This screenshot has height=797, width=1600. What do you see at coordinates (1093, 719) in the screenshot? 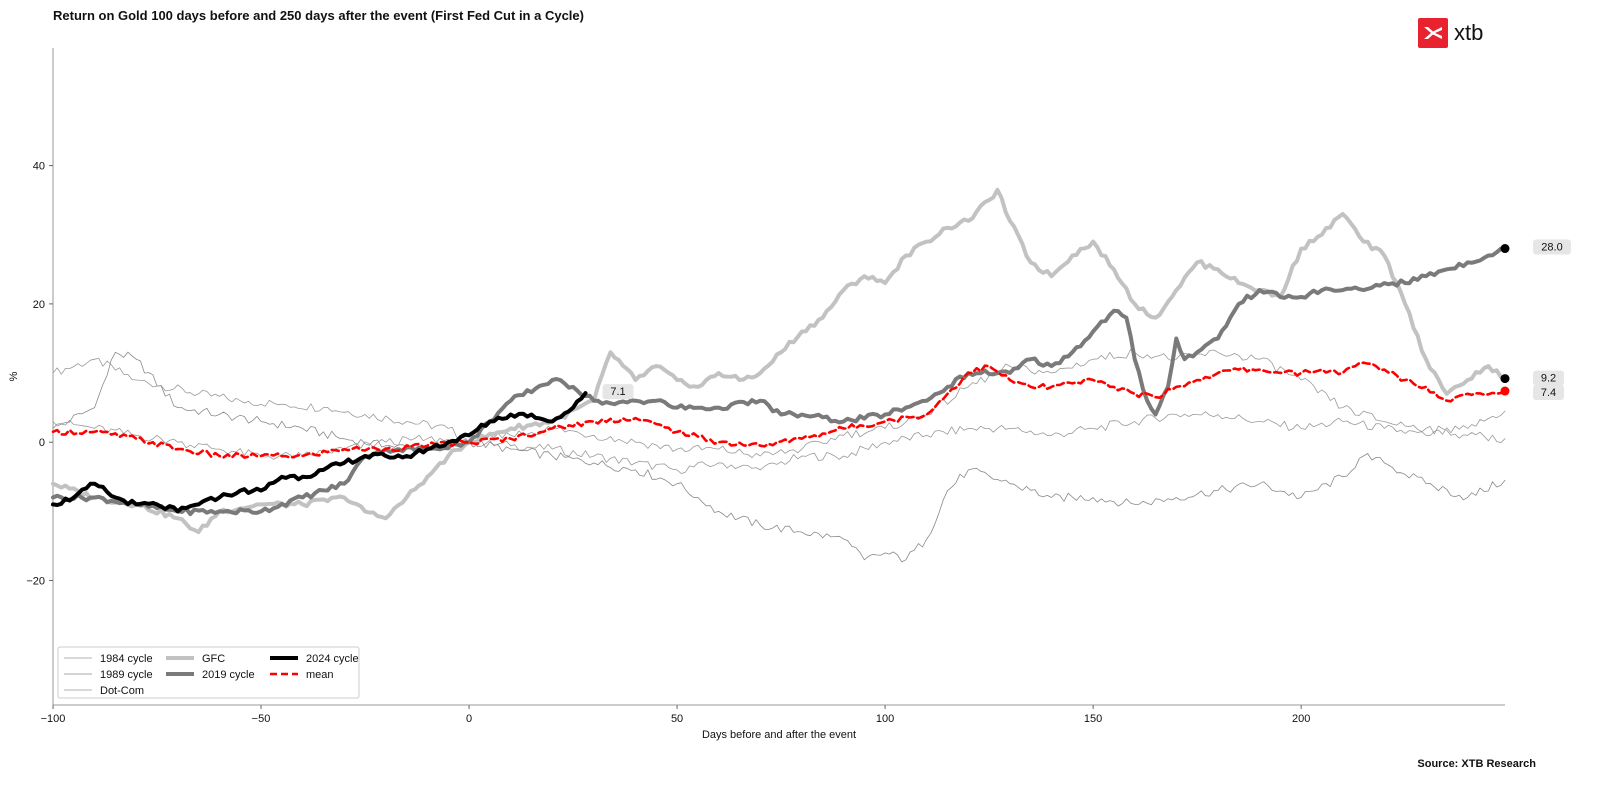
I see `x-tick-label: 150` at bounding box center [1093, 719].